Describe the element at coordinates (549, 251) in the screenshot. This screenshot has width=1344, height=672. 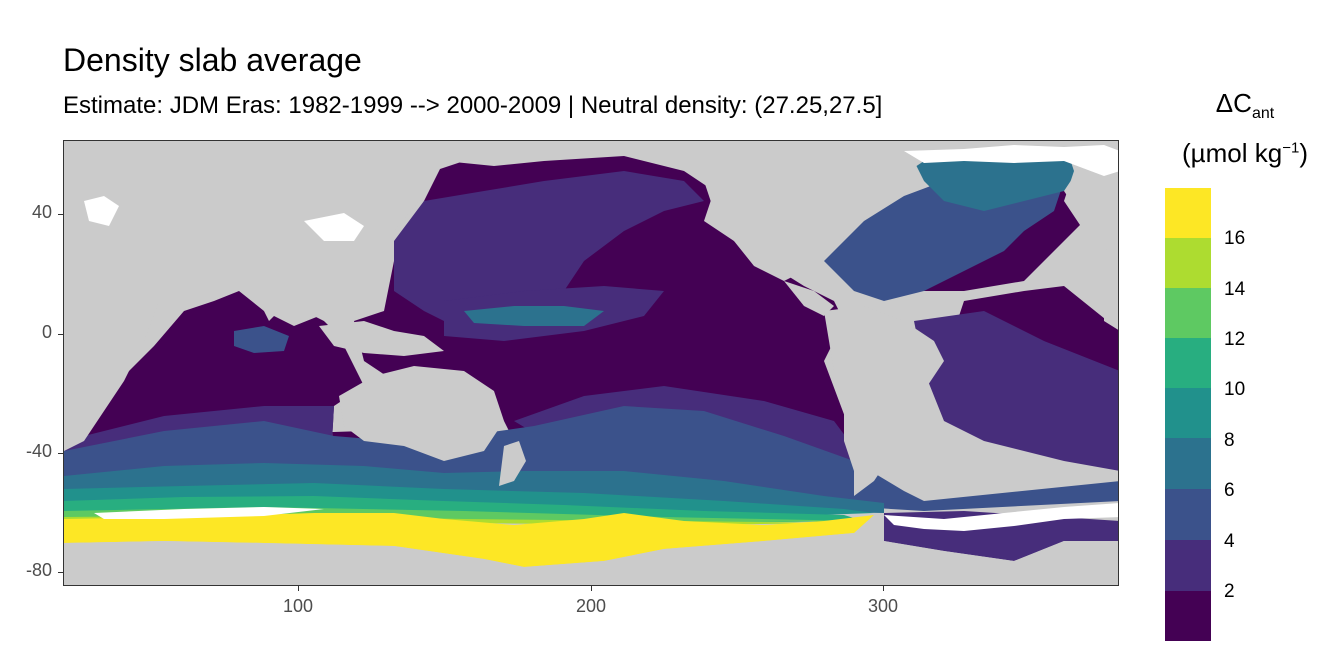
I see `north-pacific-band` at that location.